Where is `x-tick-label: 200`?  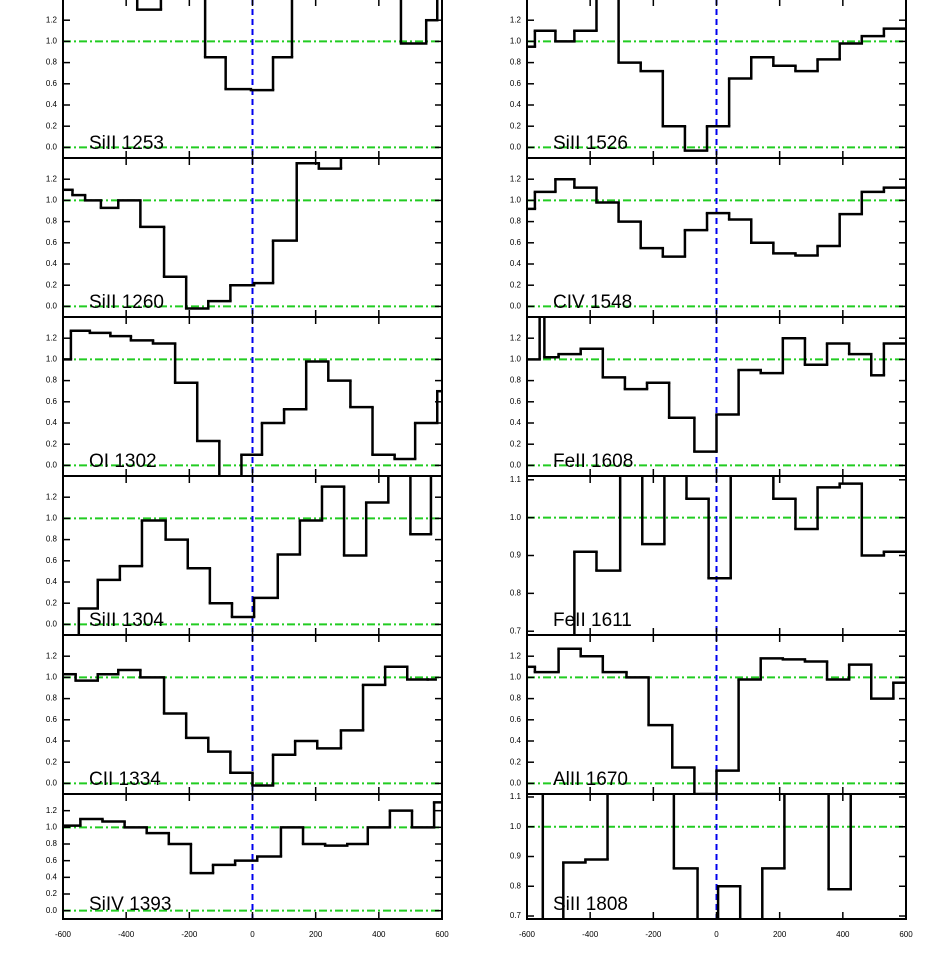
x-tick-label: 200 is located at coordinates (780, 934).